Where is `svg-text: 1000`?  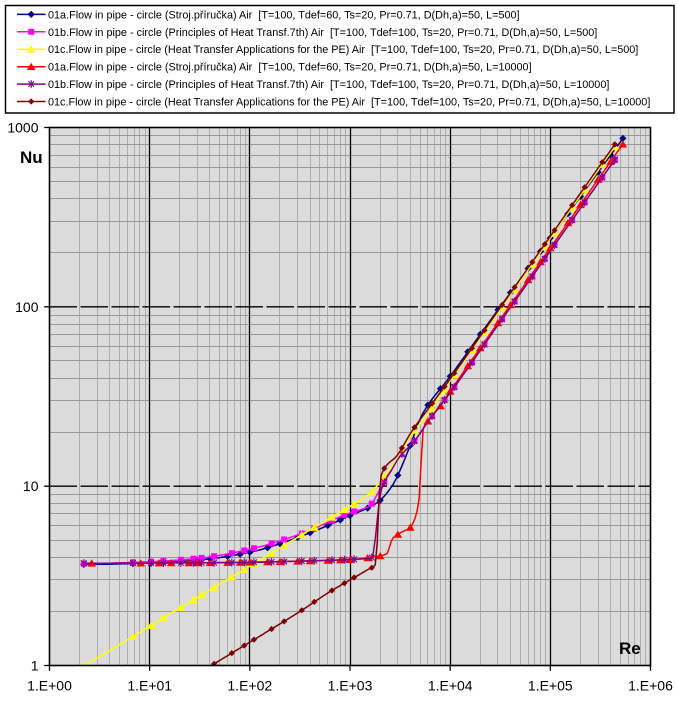 svg-text: 1000 is located at coordinates (22, 128).